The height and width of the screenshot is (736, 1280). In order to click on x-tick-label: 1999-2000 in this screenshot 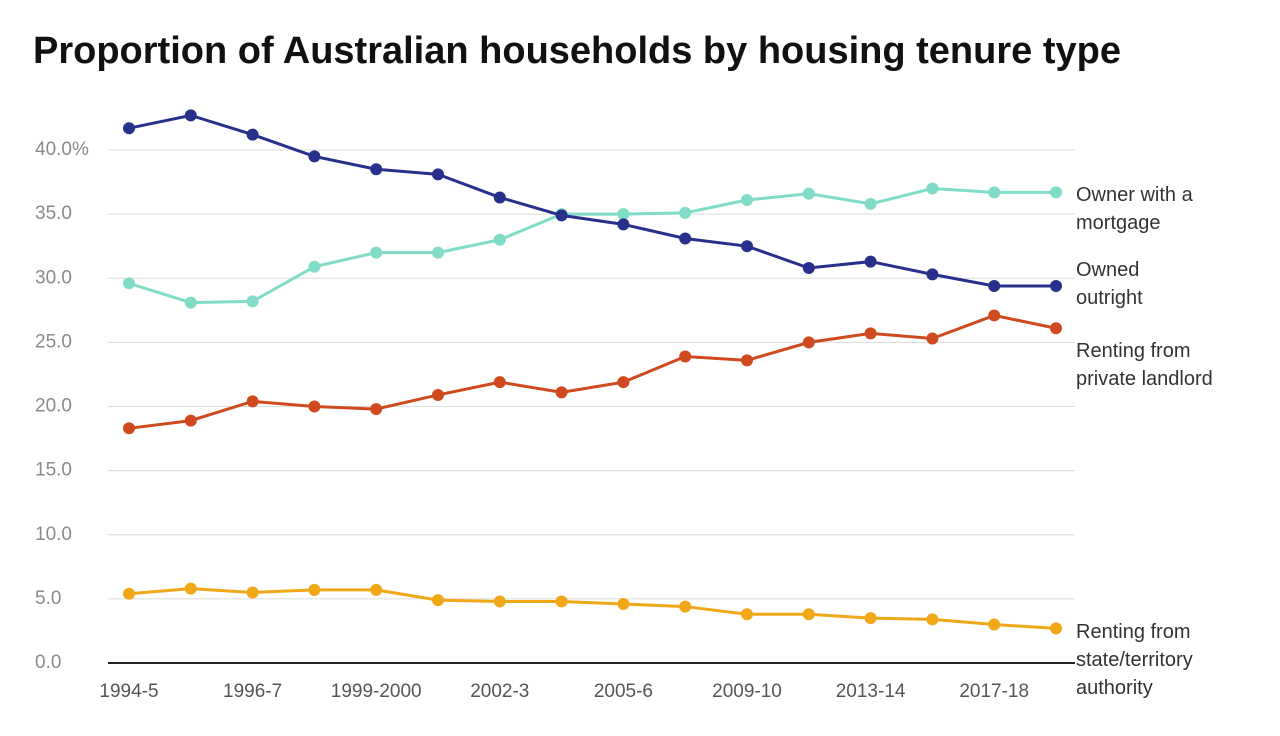, I will do `click(376, 691)`.